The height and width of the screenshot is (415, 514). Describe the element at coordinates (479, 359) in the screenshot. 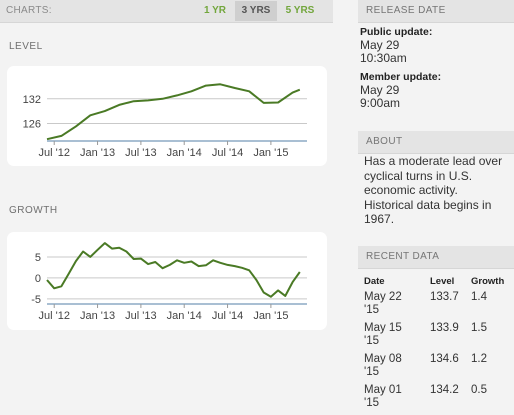

I see `row-growth: 1.2` at that location.